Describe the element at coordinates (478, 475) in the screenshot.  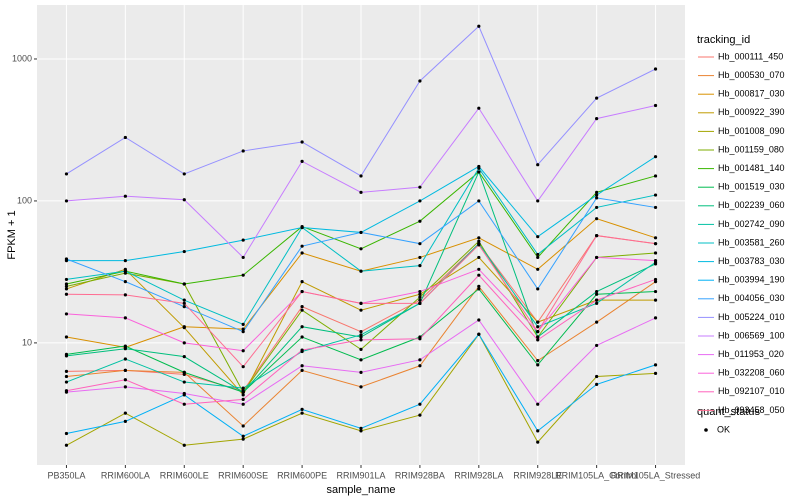
I see `x-tick-label: RRIM928LA` at that location.